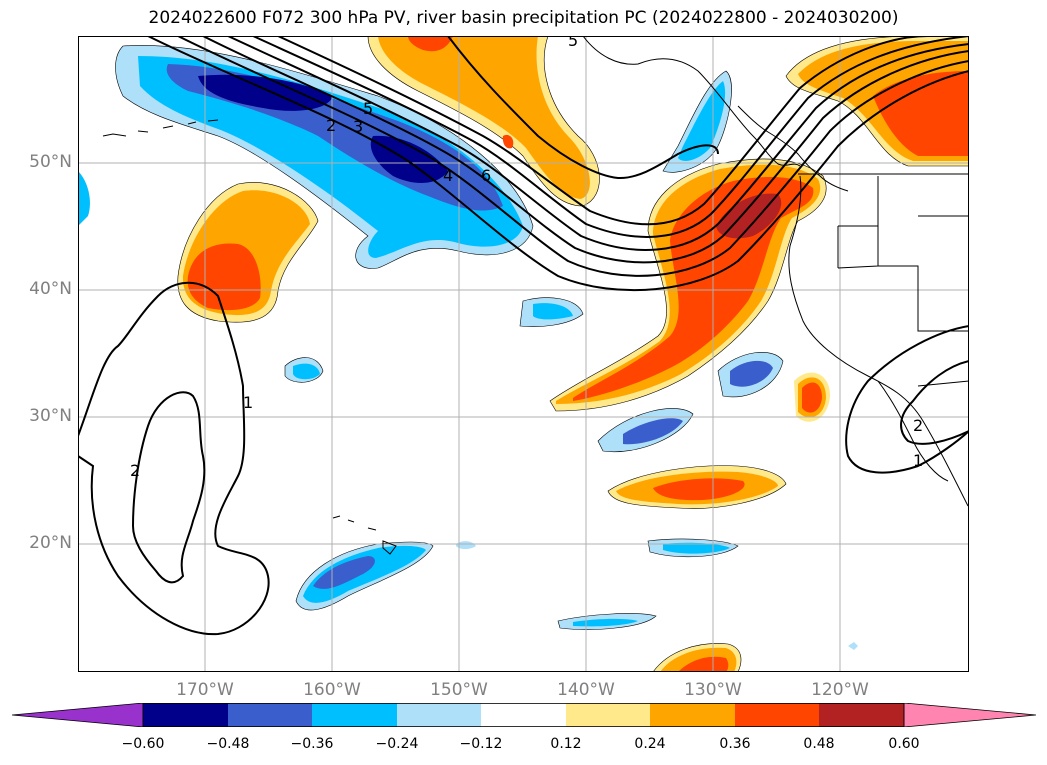 Image resolution: width=1047 pixels, height=765 pixels. Describe the element at coordinates (448, 175) in the screenshot. I see `contour-label: 4` at that location.